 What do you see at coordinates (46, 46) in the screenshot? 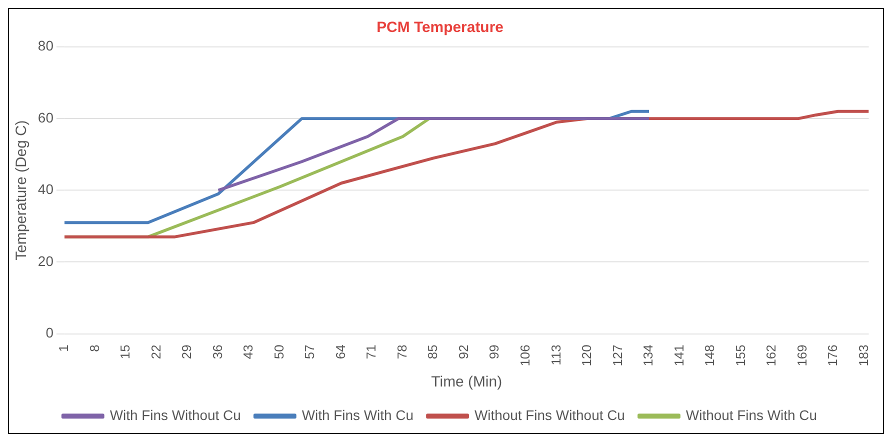
I see `y-tick-label: 80` at bounding box center [46, 46].